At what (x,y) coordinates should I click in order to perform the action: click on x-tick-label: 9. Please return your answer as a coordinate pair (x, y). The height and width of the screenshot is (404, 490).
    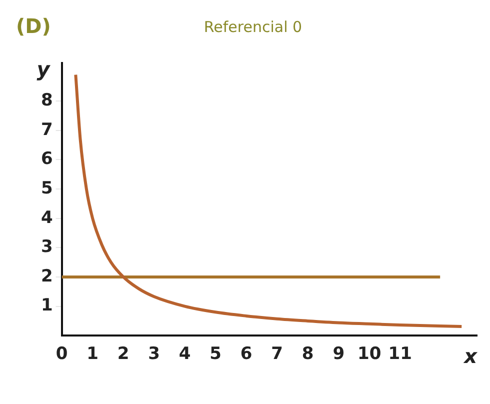
    Looking at the image, I should click on (338, 354).